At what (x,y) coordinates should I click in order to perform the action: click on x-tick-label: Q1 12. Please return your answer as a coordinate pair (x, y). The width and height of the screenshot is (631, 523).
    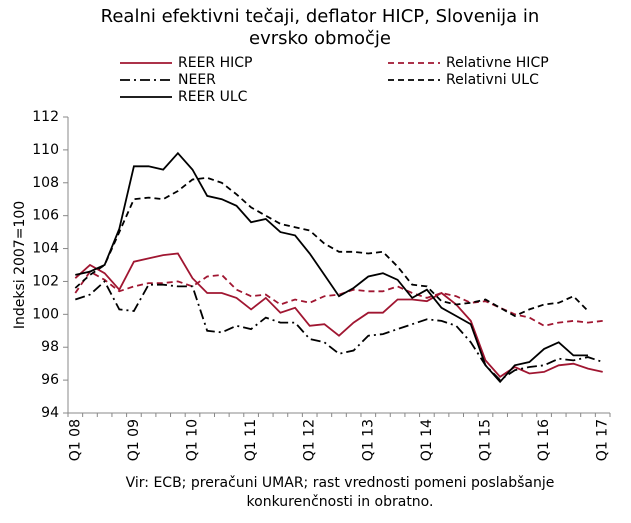
    Looking at the image, I should click on (310, 440).